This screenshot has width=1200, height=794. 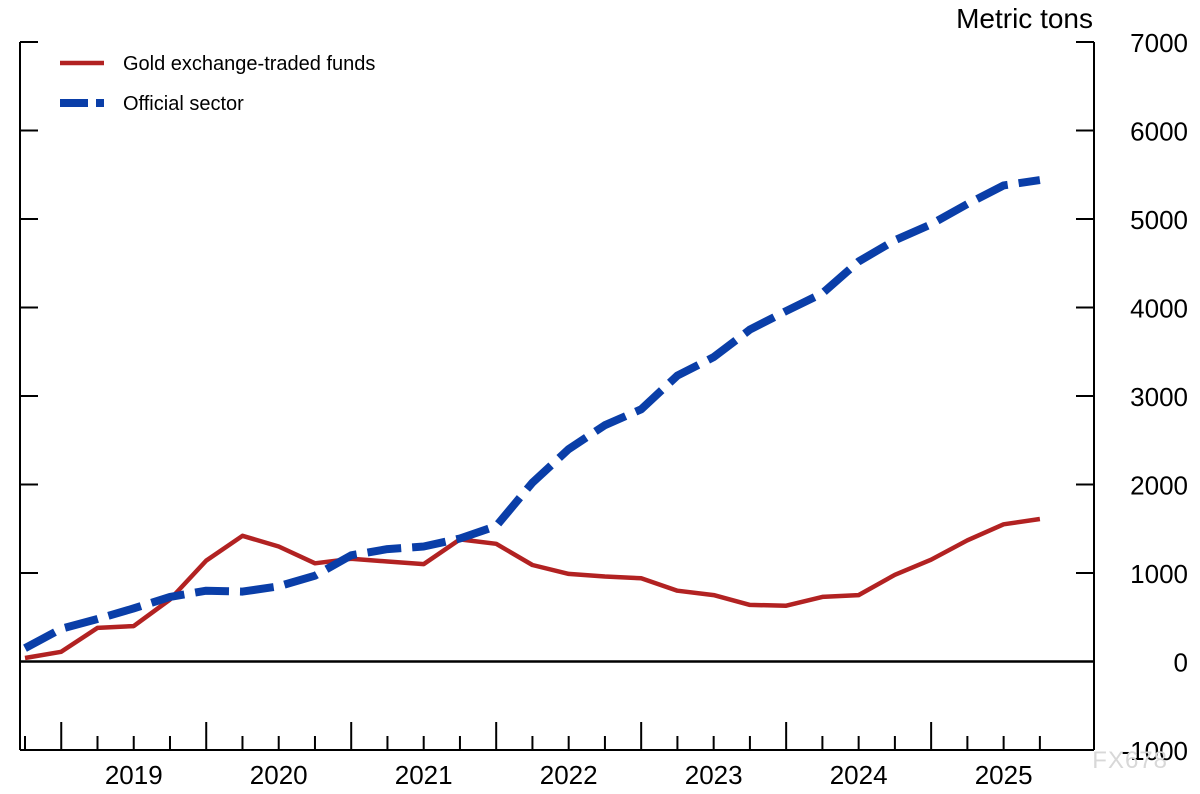 I want to click on x-tick-label: 2025, so click(x=1004, y=775).